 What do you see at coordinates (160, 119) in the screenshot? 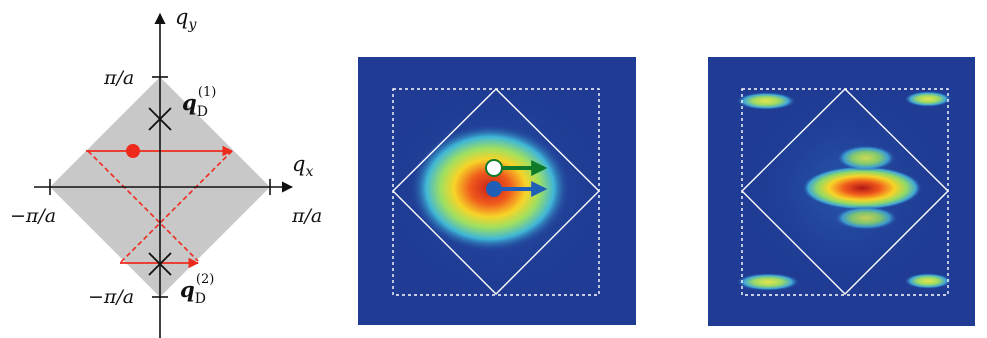
I see `cross-qd1` at bounding box center [160, 119].